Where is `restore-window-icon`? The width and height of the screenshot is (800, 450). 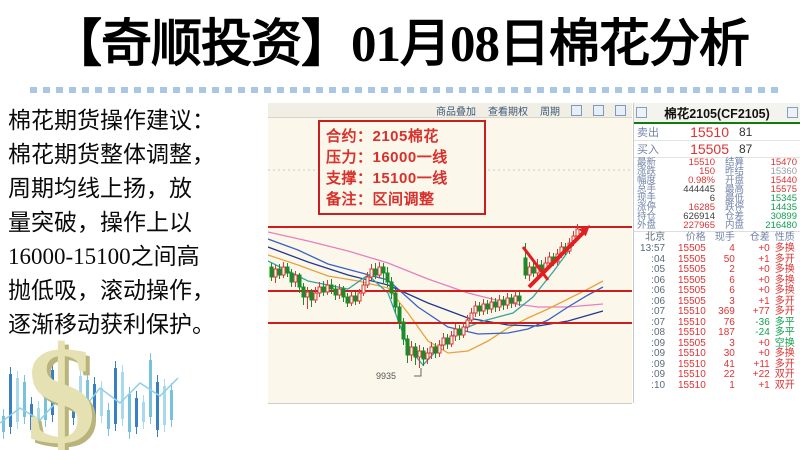
restore-window-icon is located at coordinates (792, 112).